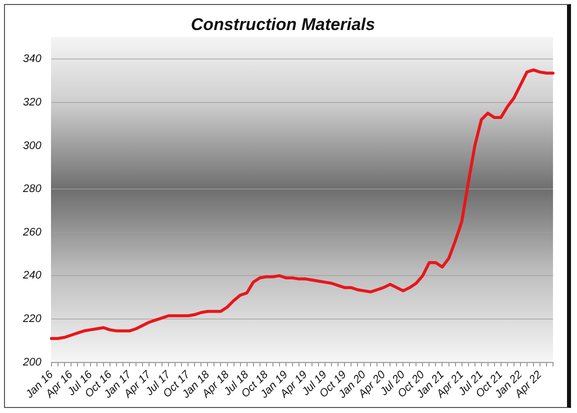 This screenshot has height=413, width=577. I want to click on y-tick-label: 240, so click(32, 276).